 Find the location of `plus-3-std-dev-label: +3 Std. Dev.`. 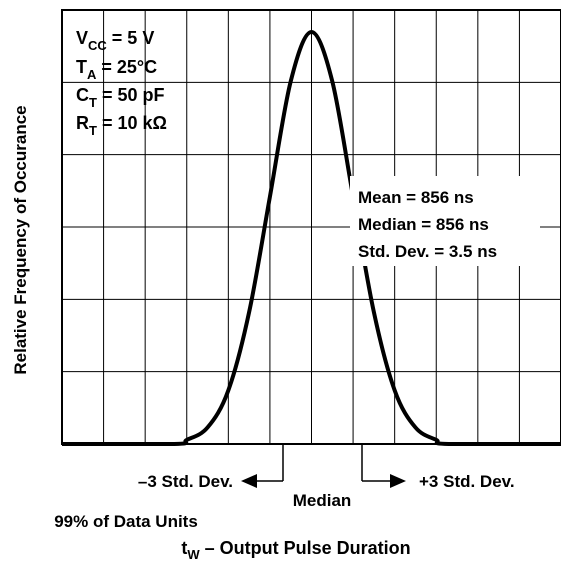

plus-3-std-dev-label: +3 Std. Dev. is located at coordinates (467, 481).